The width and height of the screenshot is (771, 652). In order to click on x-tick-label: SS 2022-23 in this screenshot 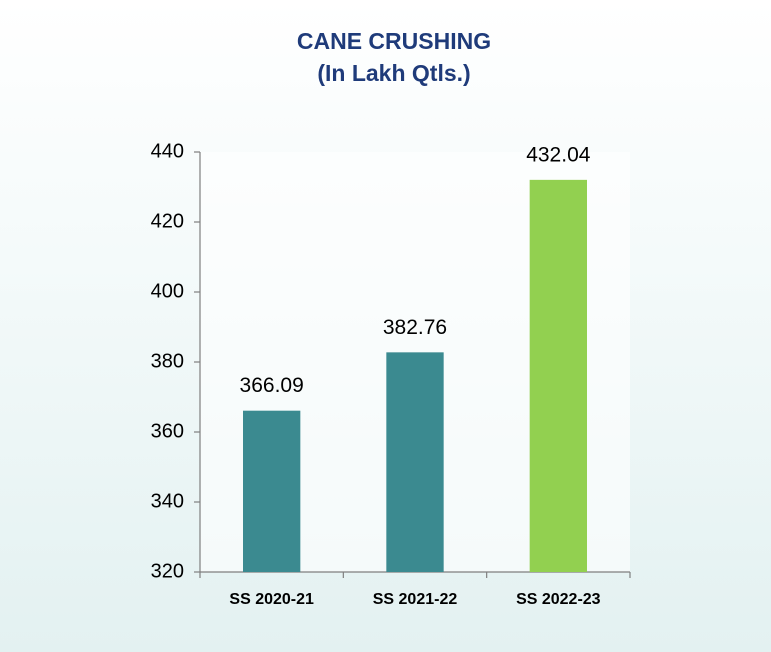, I will do `click(558, 599)`.